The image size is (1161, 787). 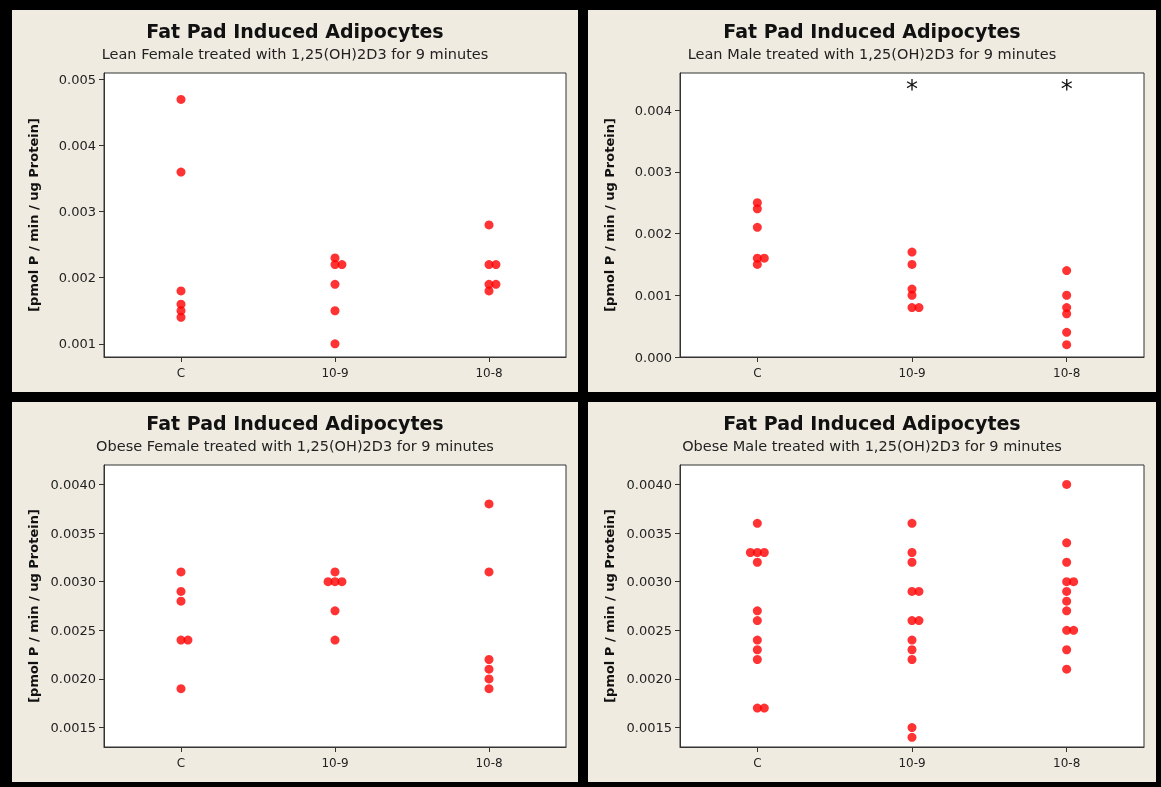 I want to click on y-tick-label: 0.000, so click(x=653, y=357).